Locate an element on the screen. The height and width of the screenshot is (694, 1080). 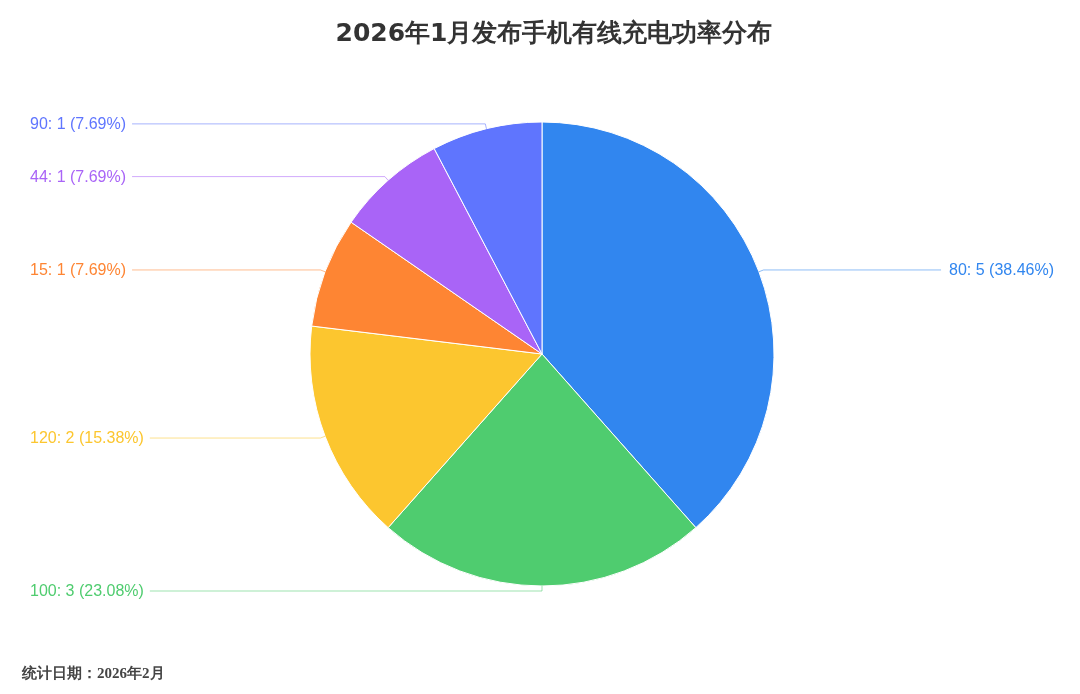
slice-label: 100 is located at coordinates (43, 590).